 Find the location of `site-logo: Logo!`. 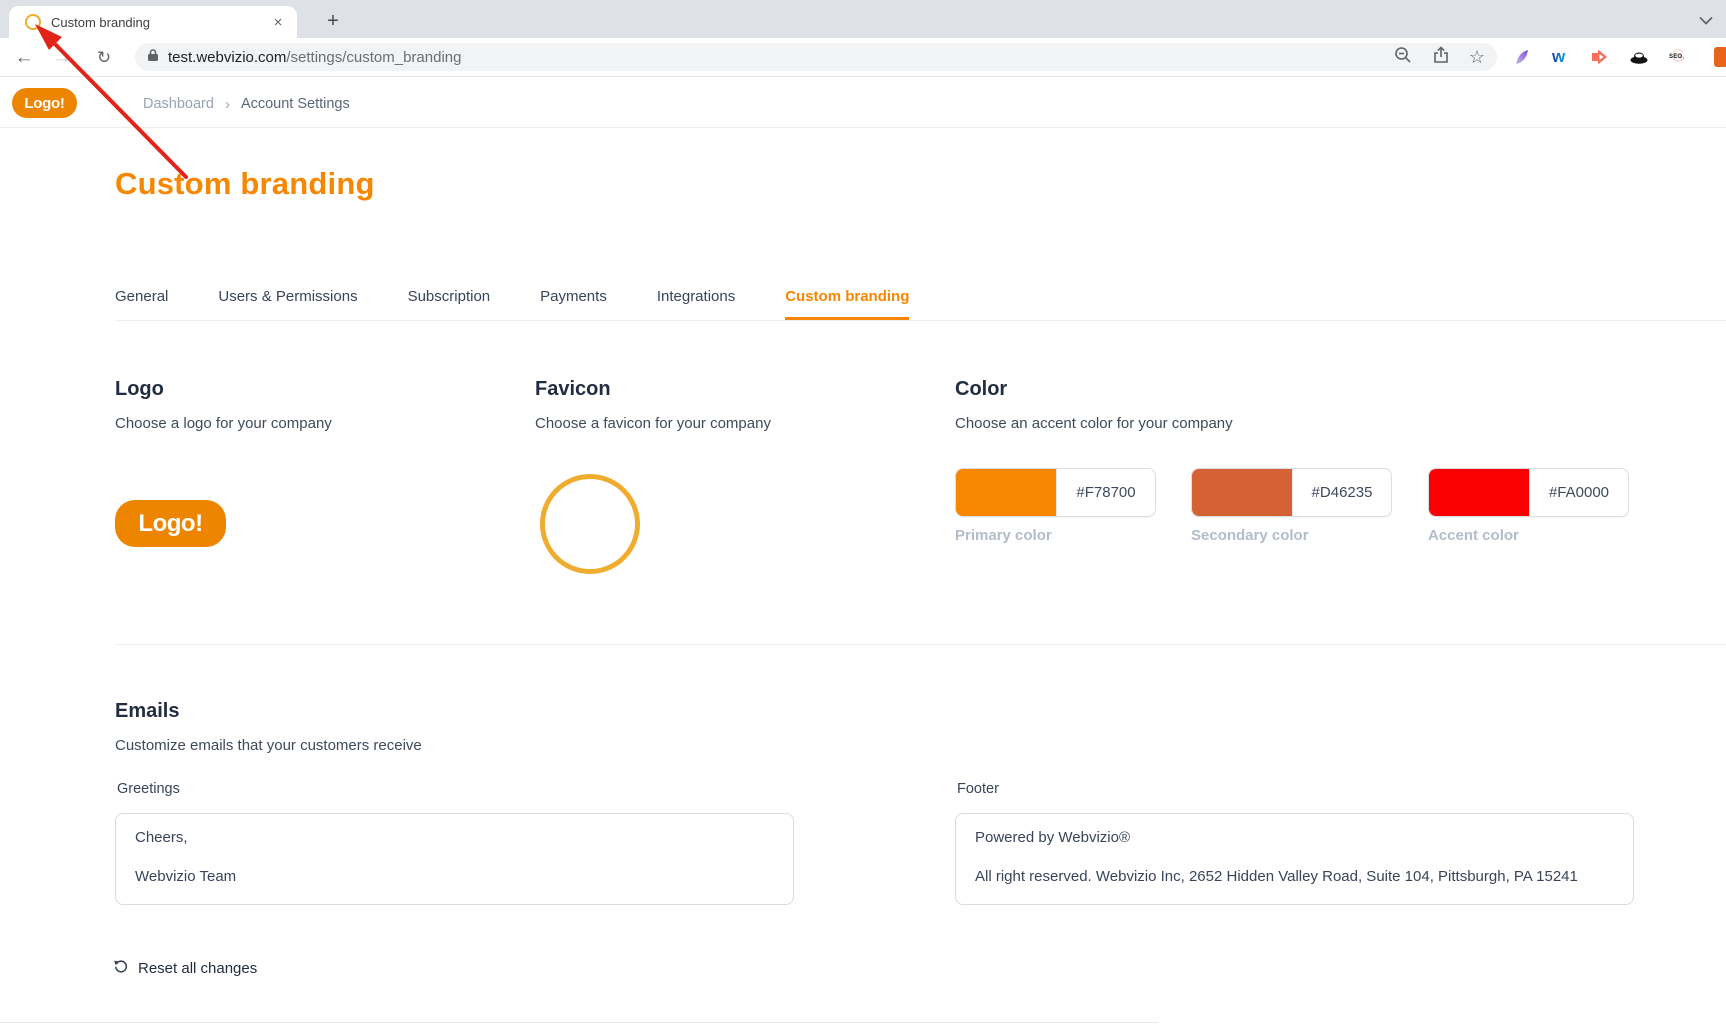

site-logo: Logo! is located at coordinates (44, 103).